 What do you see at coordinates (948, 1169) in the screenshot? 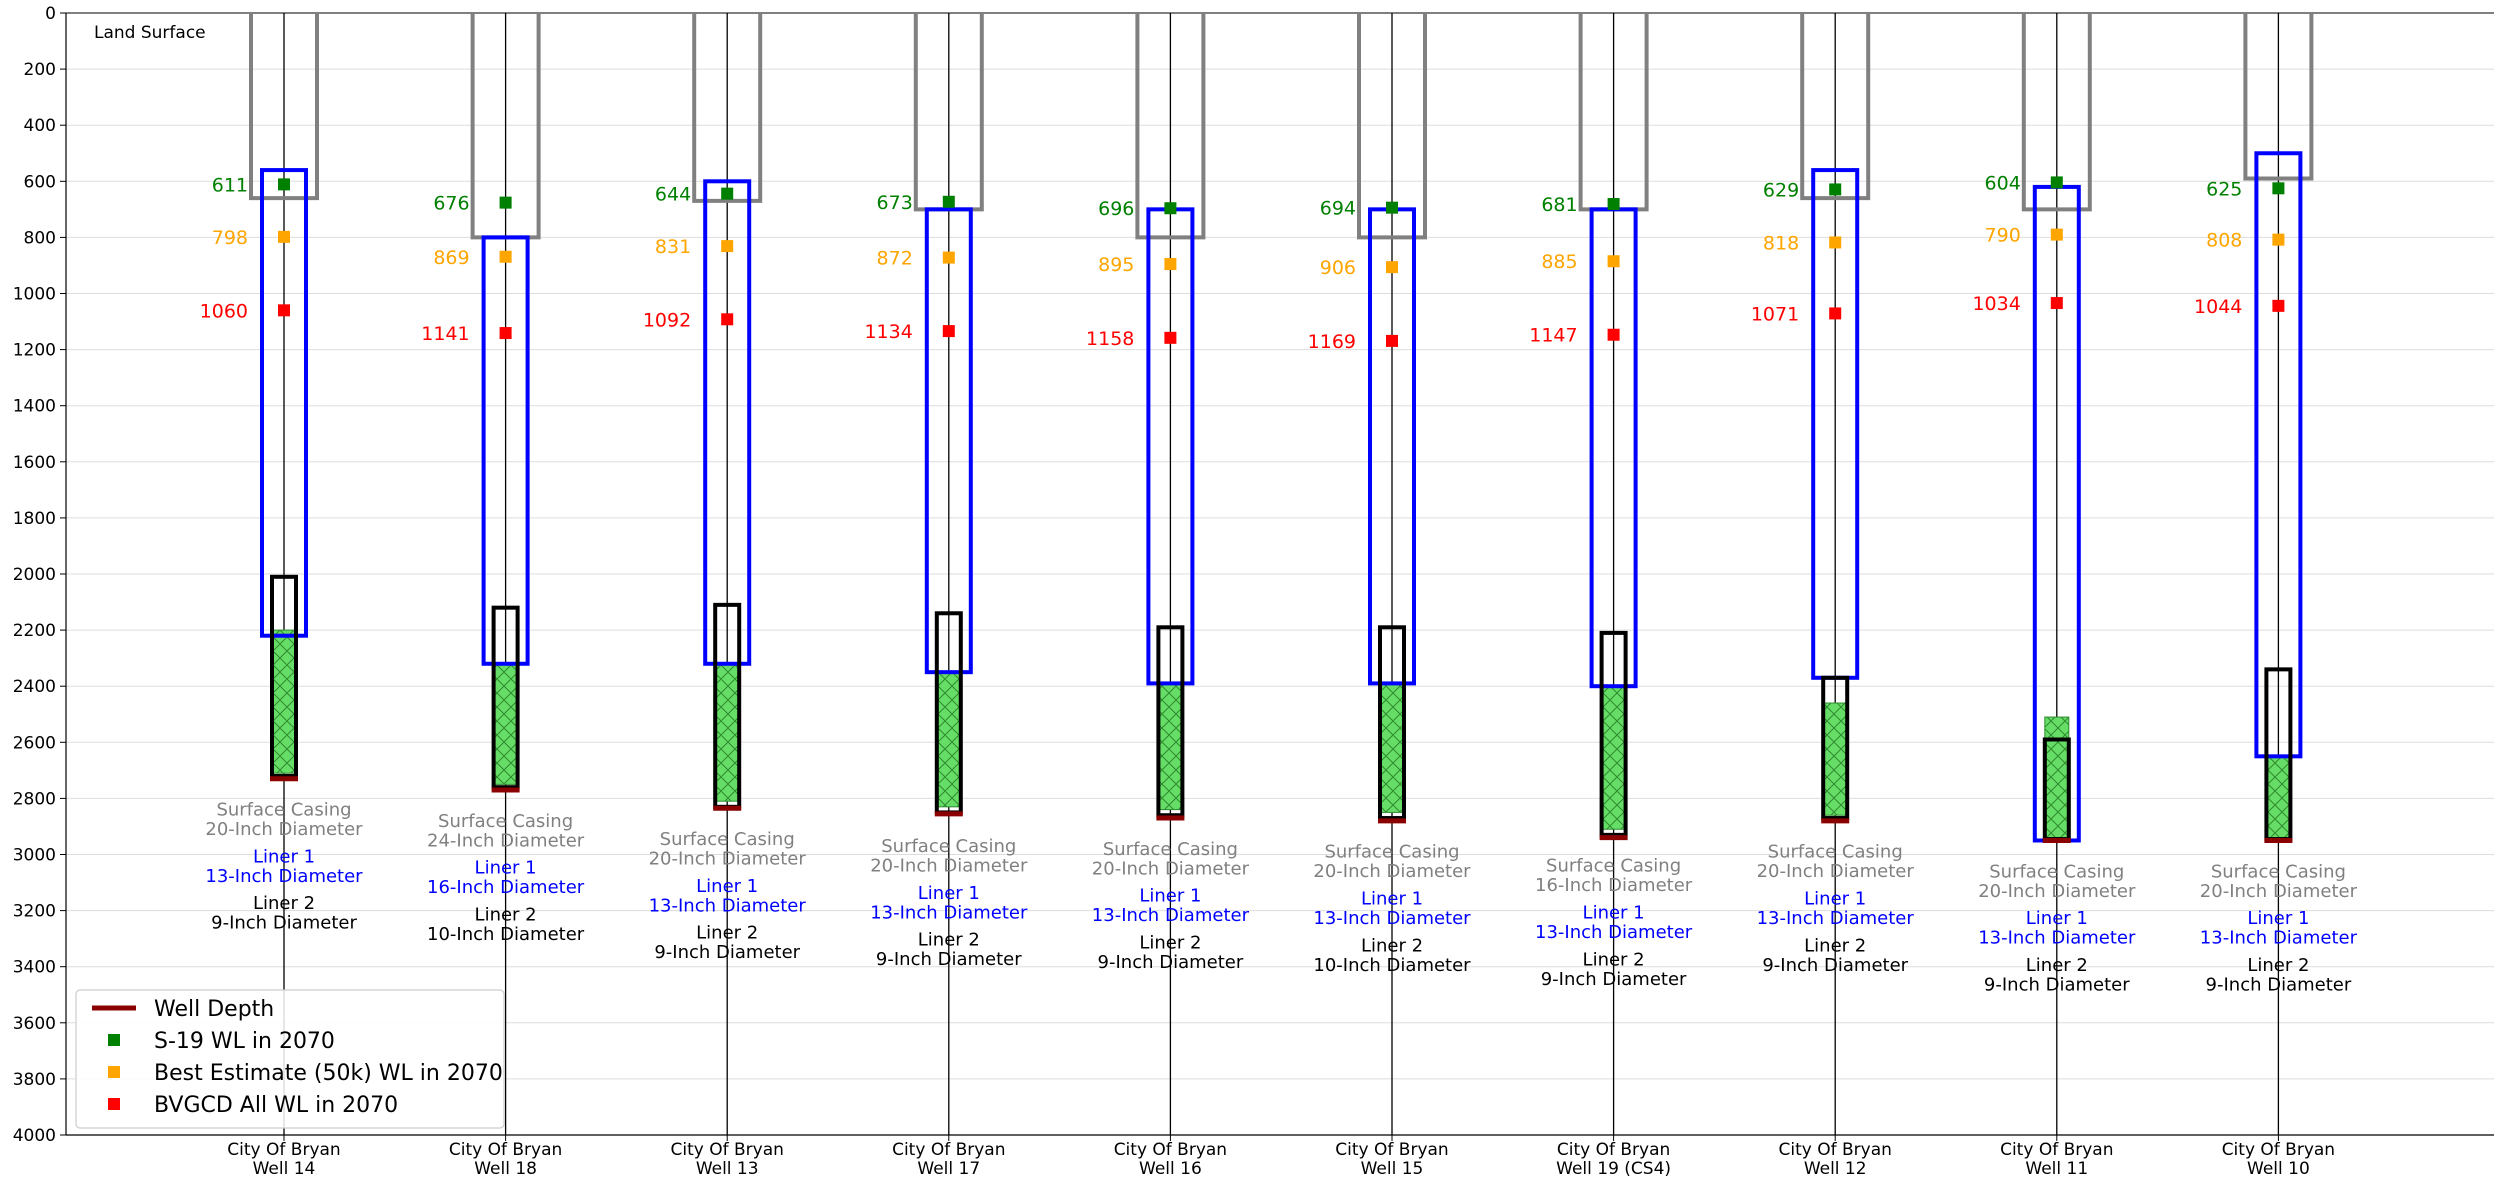
I see `x-tick-label: Well 17` at bounding box center [948, 1169].